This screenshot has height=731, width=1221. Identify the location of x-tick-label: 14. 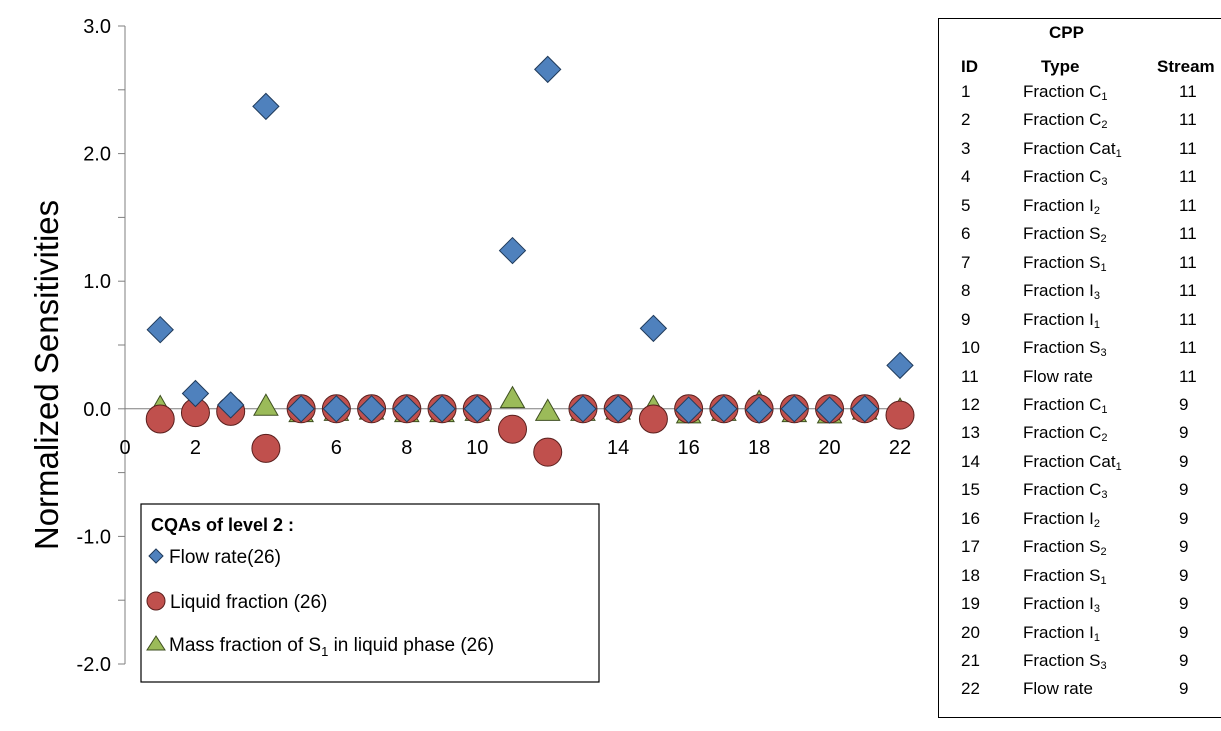
(618, 448).